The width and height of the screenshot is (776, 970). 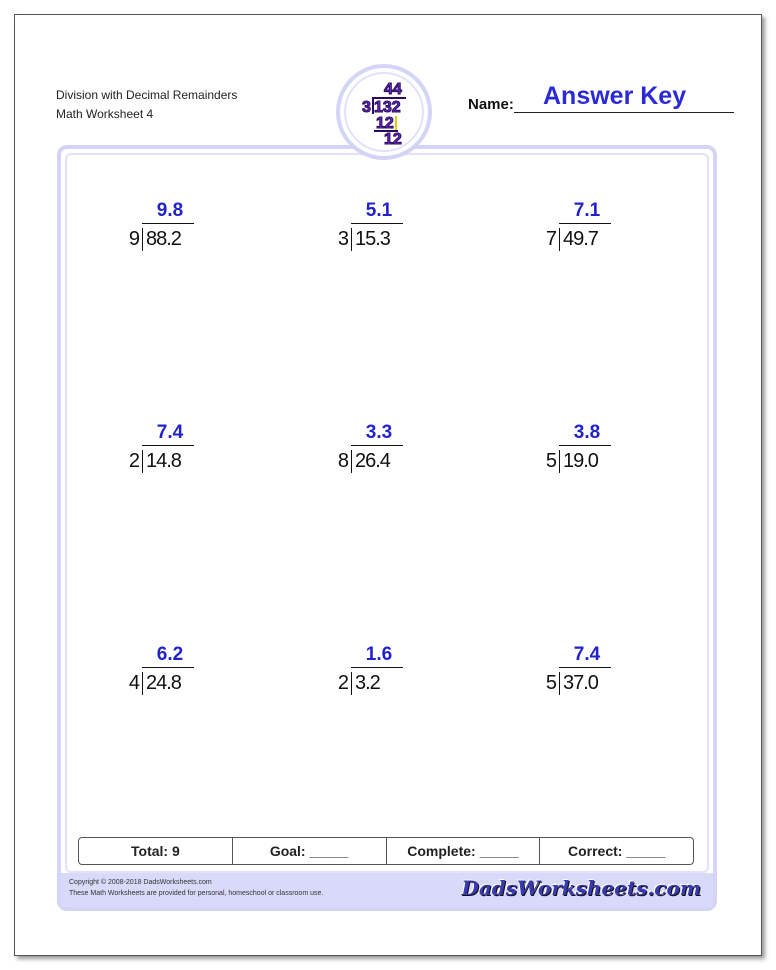 What do you see at coordinates (379, 210) in the screenshot?
I see `quotient: 5.1` at bounding box center [379, 210].